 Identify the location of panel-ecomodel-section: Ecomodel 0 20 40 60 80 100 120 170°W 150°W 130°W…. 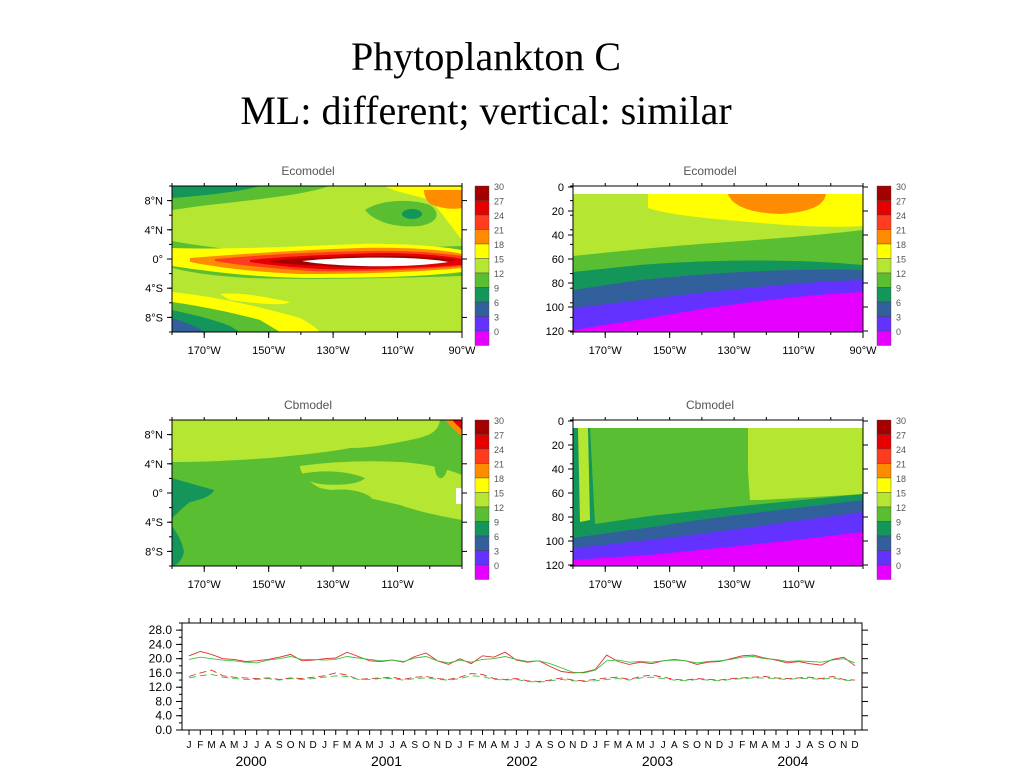
(711, 260).